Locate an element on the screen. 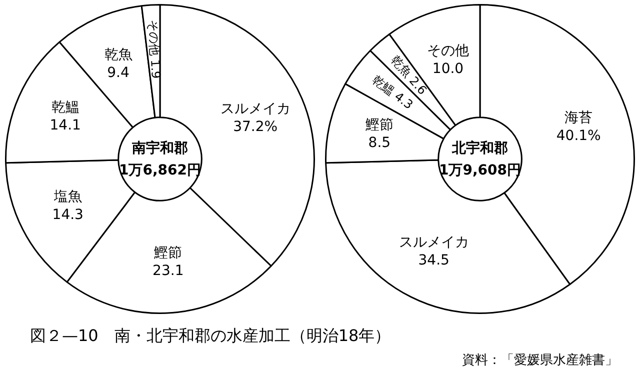 Image resolution: width=640 pixels, height=389 pixels. slice-label: 海苔 is located at coordinates (578, 118).